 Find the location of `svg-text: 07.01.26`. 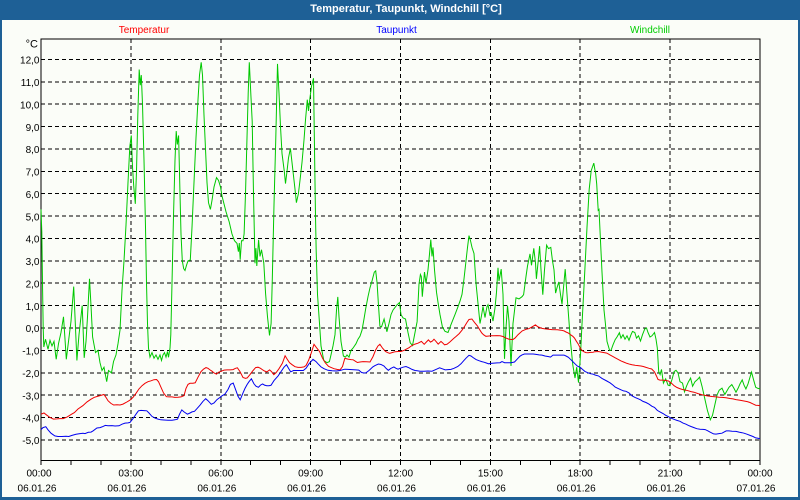

svg-text: 07.01.26 is located at coordinates (756, 489).